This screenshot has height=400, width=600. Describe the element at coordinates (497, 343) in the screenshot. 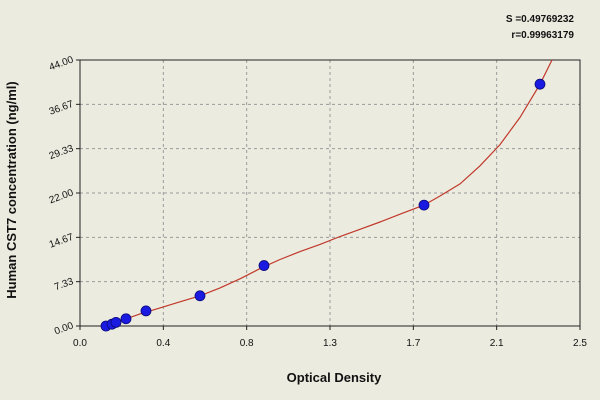

I see `x-tick-label: 2.1` at that location.